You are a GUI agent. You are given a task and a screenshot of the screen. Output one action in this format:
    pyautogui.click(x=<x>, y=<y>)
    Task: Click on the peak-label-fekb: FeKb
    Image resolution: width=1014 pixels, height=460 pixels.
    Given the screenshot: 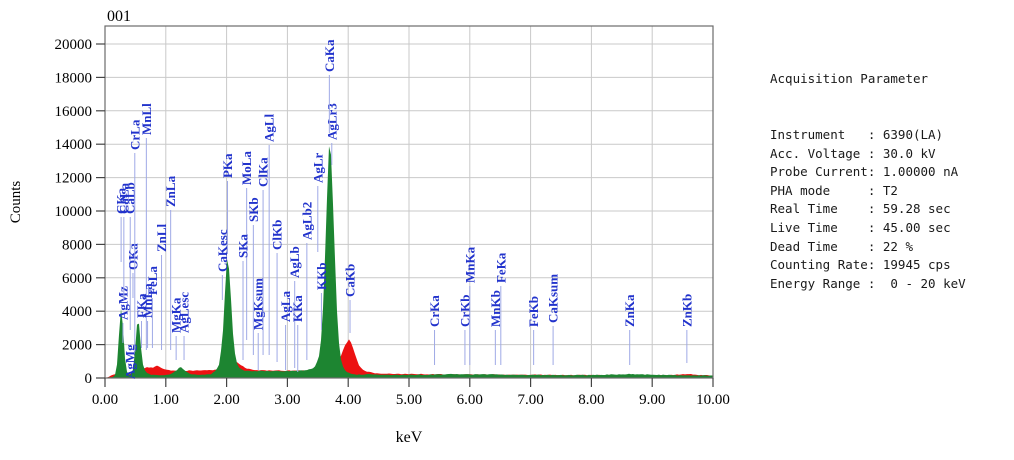 What is the action you would take?
    pyautogui.click(x=533, y=311)
    